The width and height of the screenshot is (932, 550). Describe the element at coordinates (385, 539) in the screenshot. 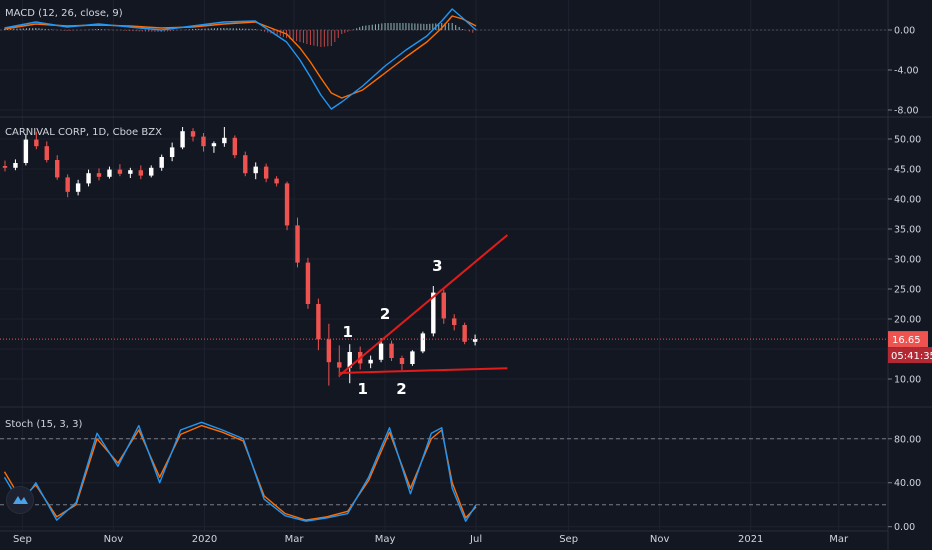

I see `time-axis-label: May` at that location.